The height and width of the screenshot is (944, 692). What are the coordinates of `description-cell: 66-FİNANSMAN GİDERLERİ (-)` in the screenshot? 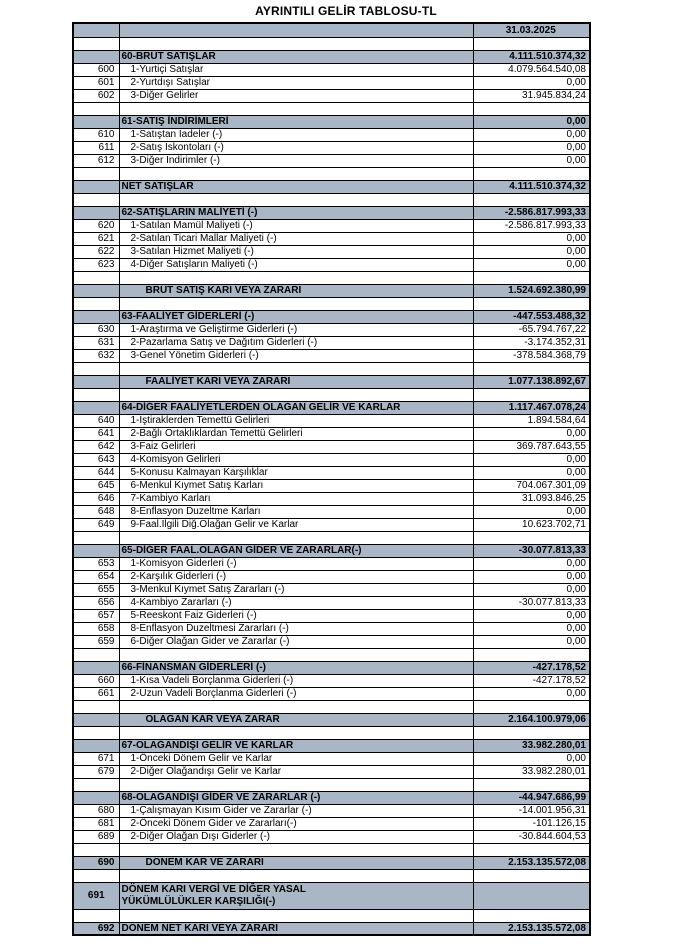 It's located at (296, 667).